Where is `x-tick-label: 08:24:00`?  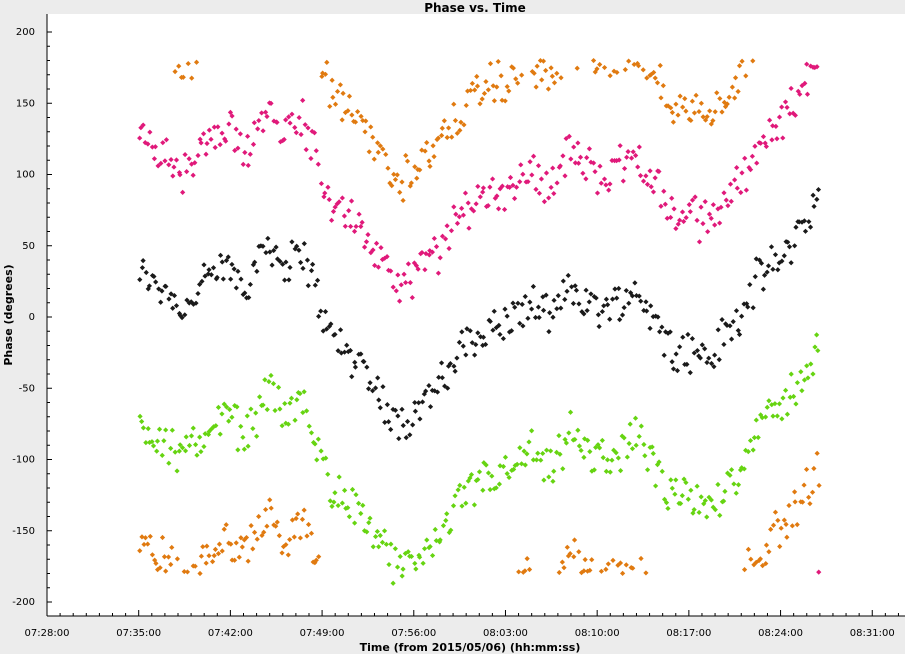 x-tick-label: 08:24:00 is located at coordinates (780, 633).